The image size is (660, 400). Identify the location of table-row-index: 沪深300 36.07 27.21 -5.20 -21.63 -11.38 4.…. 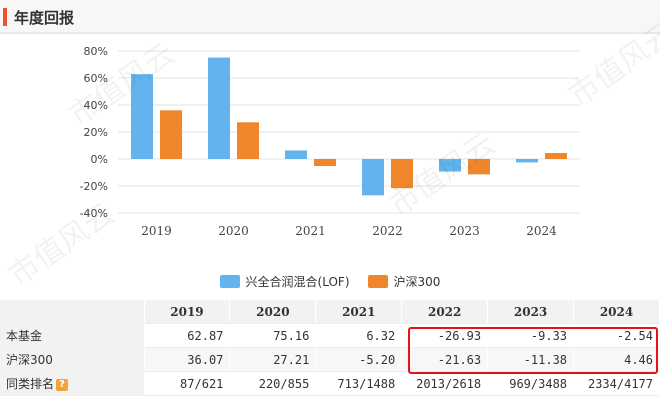
(330, 359).